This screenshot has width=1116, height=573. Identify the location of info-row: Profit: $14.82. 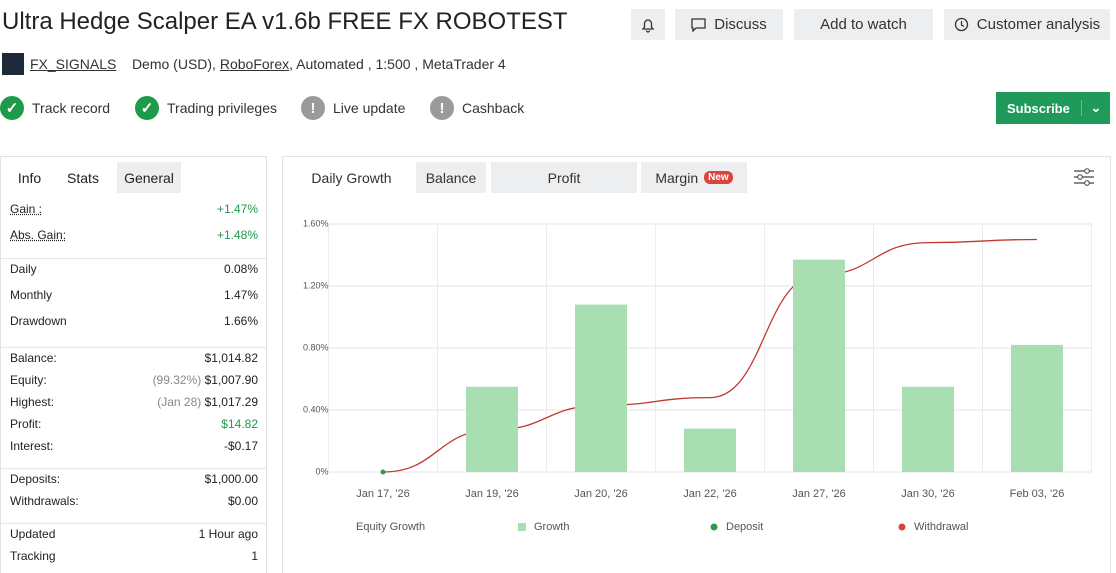
(134, 424).